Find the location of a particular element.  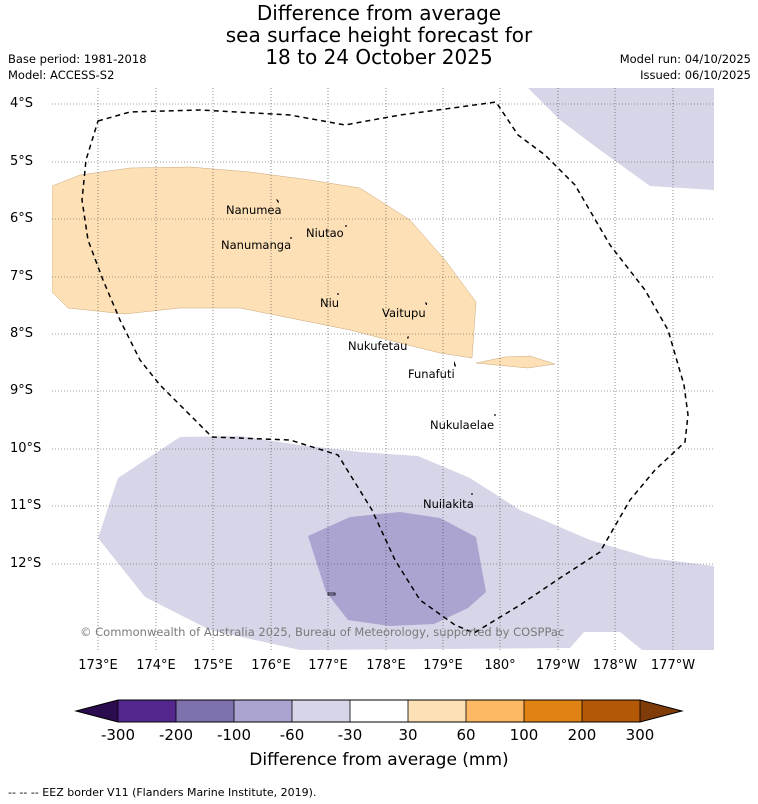

island-label-nukulaelae: Nukulaelae is located at coordinates (462, 425).